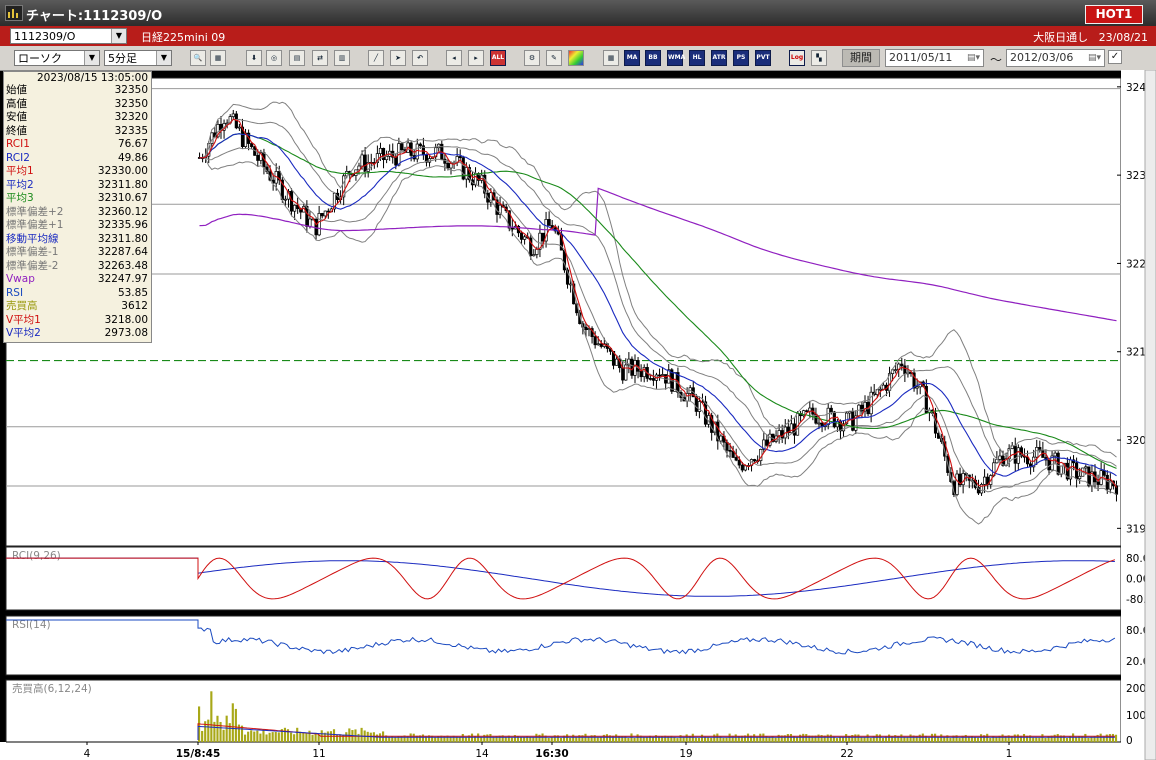  What do you see at coordinates (861, 58) in the screenshot?
I see `period-label: 期間` at bounding box center [861, 58].